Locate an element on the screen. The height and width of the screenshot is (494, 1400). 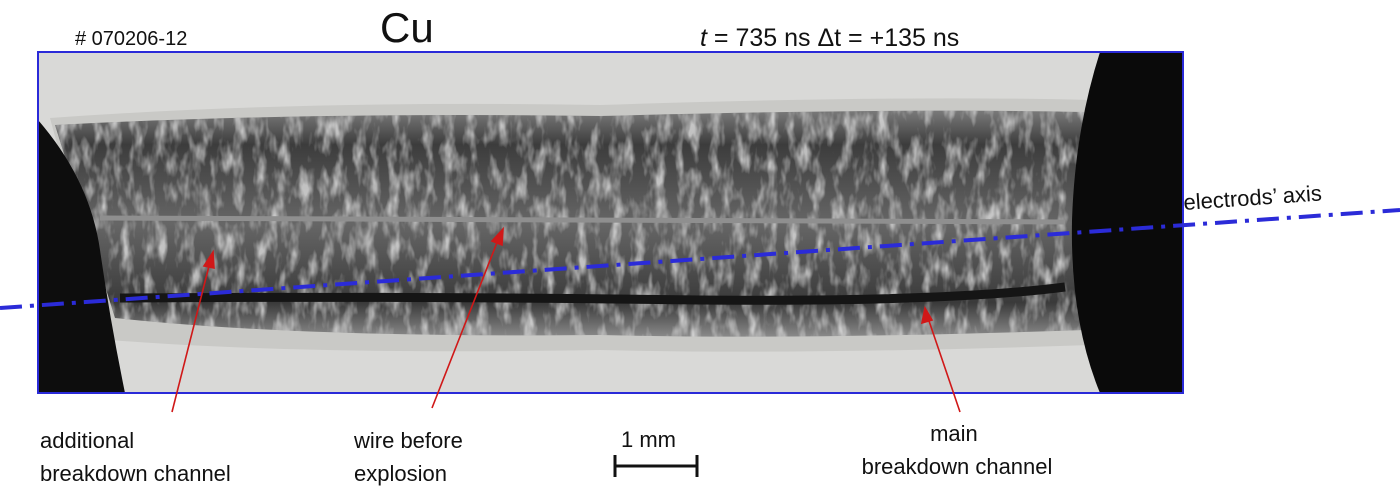
timing: t = 735 ns Δt = +135 ns is located at coordinates (829, 38).